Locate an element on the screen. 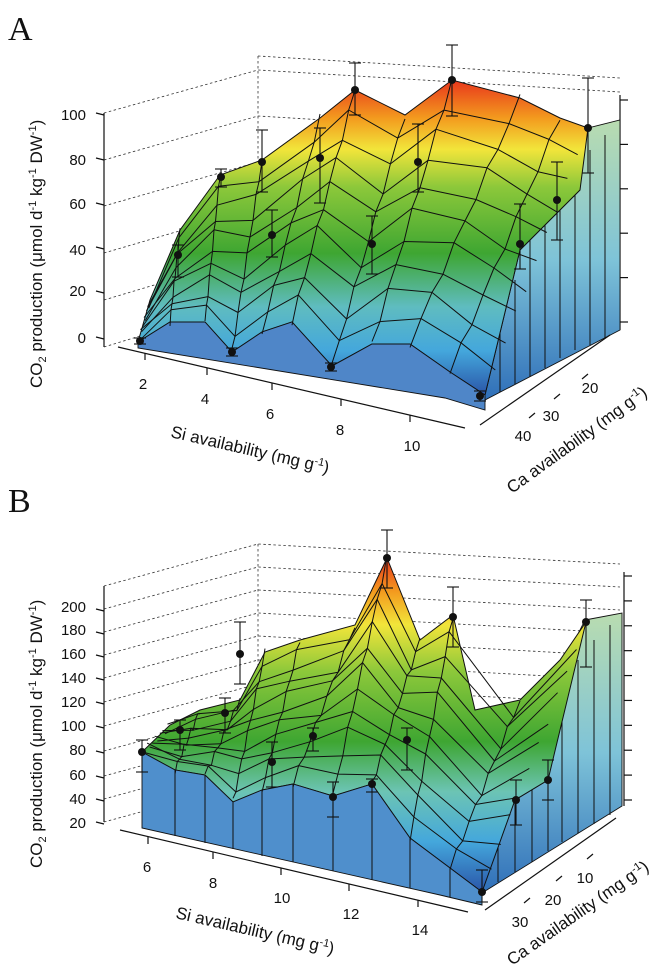 The width and height of the screenshot is (651, 969). panel-b-y-tick-4: 100 is located at coordinates (73, 726).